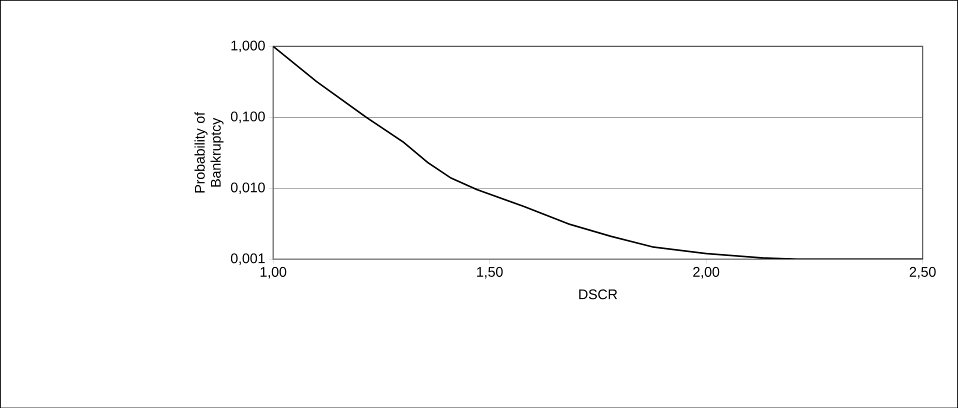 This screenshot has height=408, width=958. Describe the element at coordinates (209, 152) in the screenshot. I see `y-axis-title: Probability of Bankruptcy` at that location.